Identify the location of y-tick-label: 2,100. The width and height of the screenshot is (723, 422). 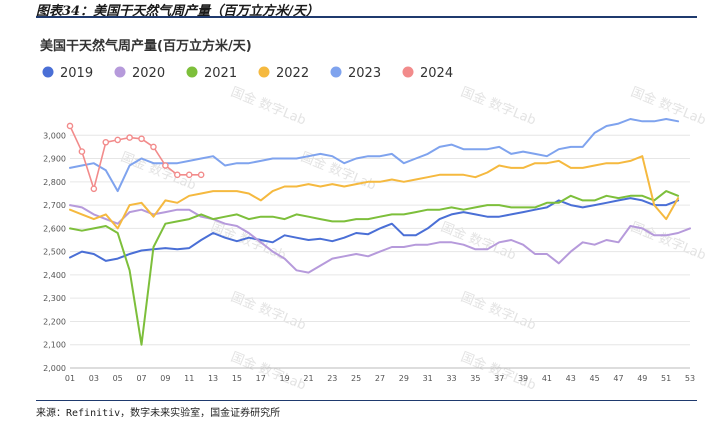
(54, 345).